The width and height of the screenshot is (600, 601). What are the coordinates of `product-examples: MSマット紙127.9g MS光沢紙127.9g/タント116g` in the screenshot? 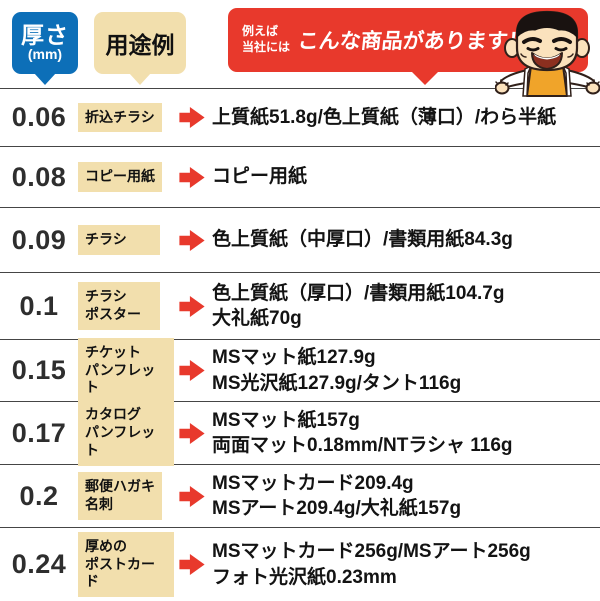 It's located at (337, 370).